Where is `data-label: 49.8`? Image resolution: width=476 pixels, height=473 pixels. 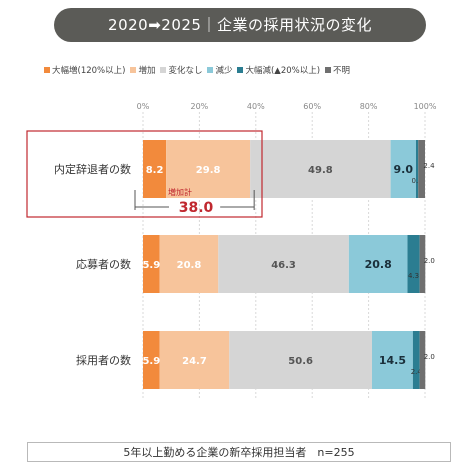 data-label: 49.8 is located at coordinates (320, 170).